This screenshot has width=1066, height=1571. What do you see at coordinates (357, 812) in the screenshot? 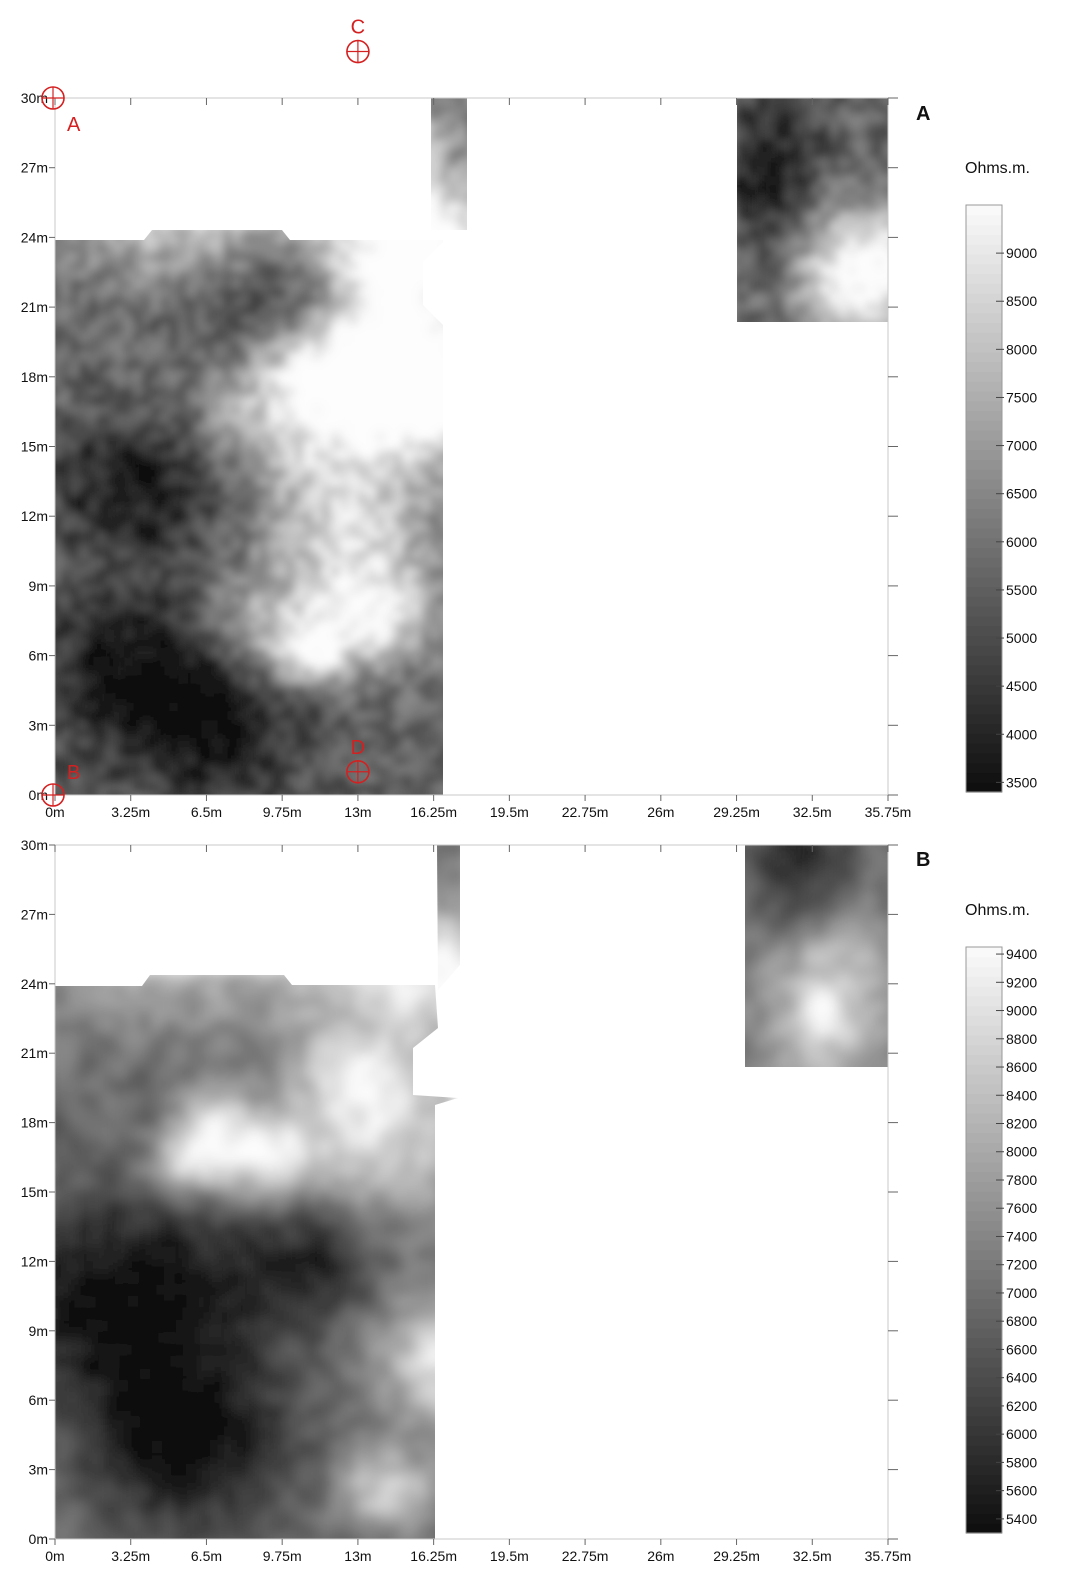
I see `x-tick-label: 13m` at bounding box center [357, 812].